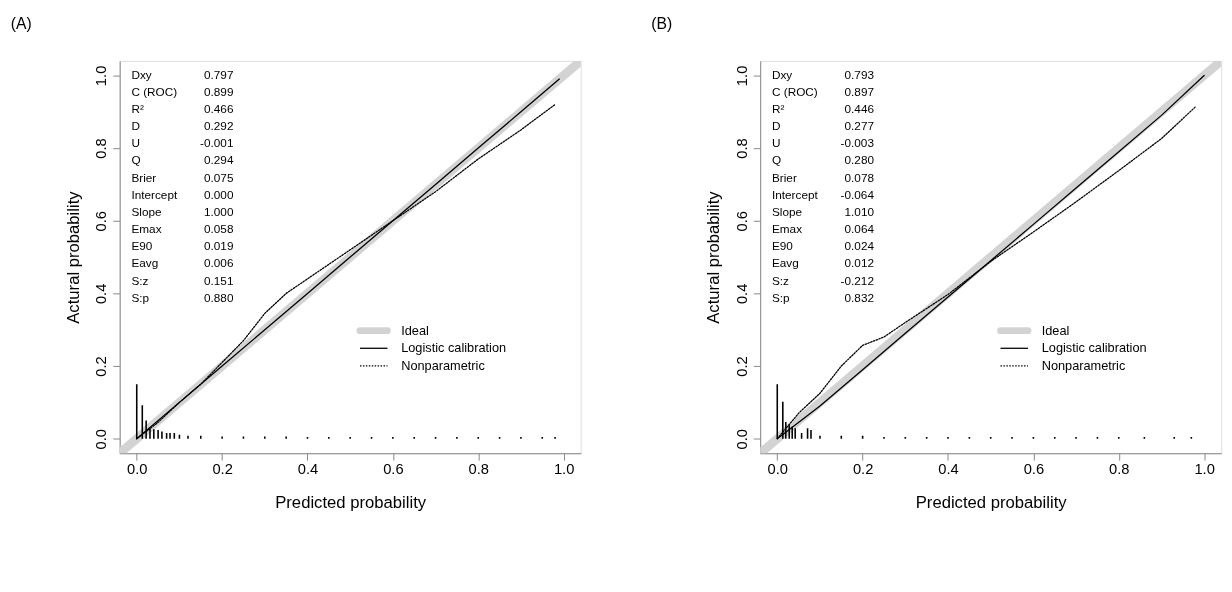  What do you see at coordinates (182, 297) in the screenshot?
I see `text: S:p 0.880` at bounding box center [182, 297].